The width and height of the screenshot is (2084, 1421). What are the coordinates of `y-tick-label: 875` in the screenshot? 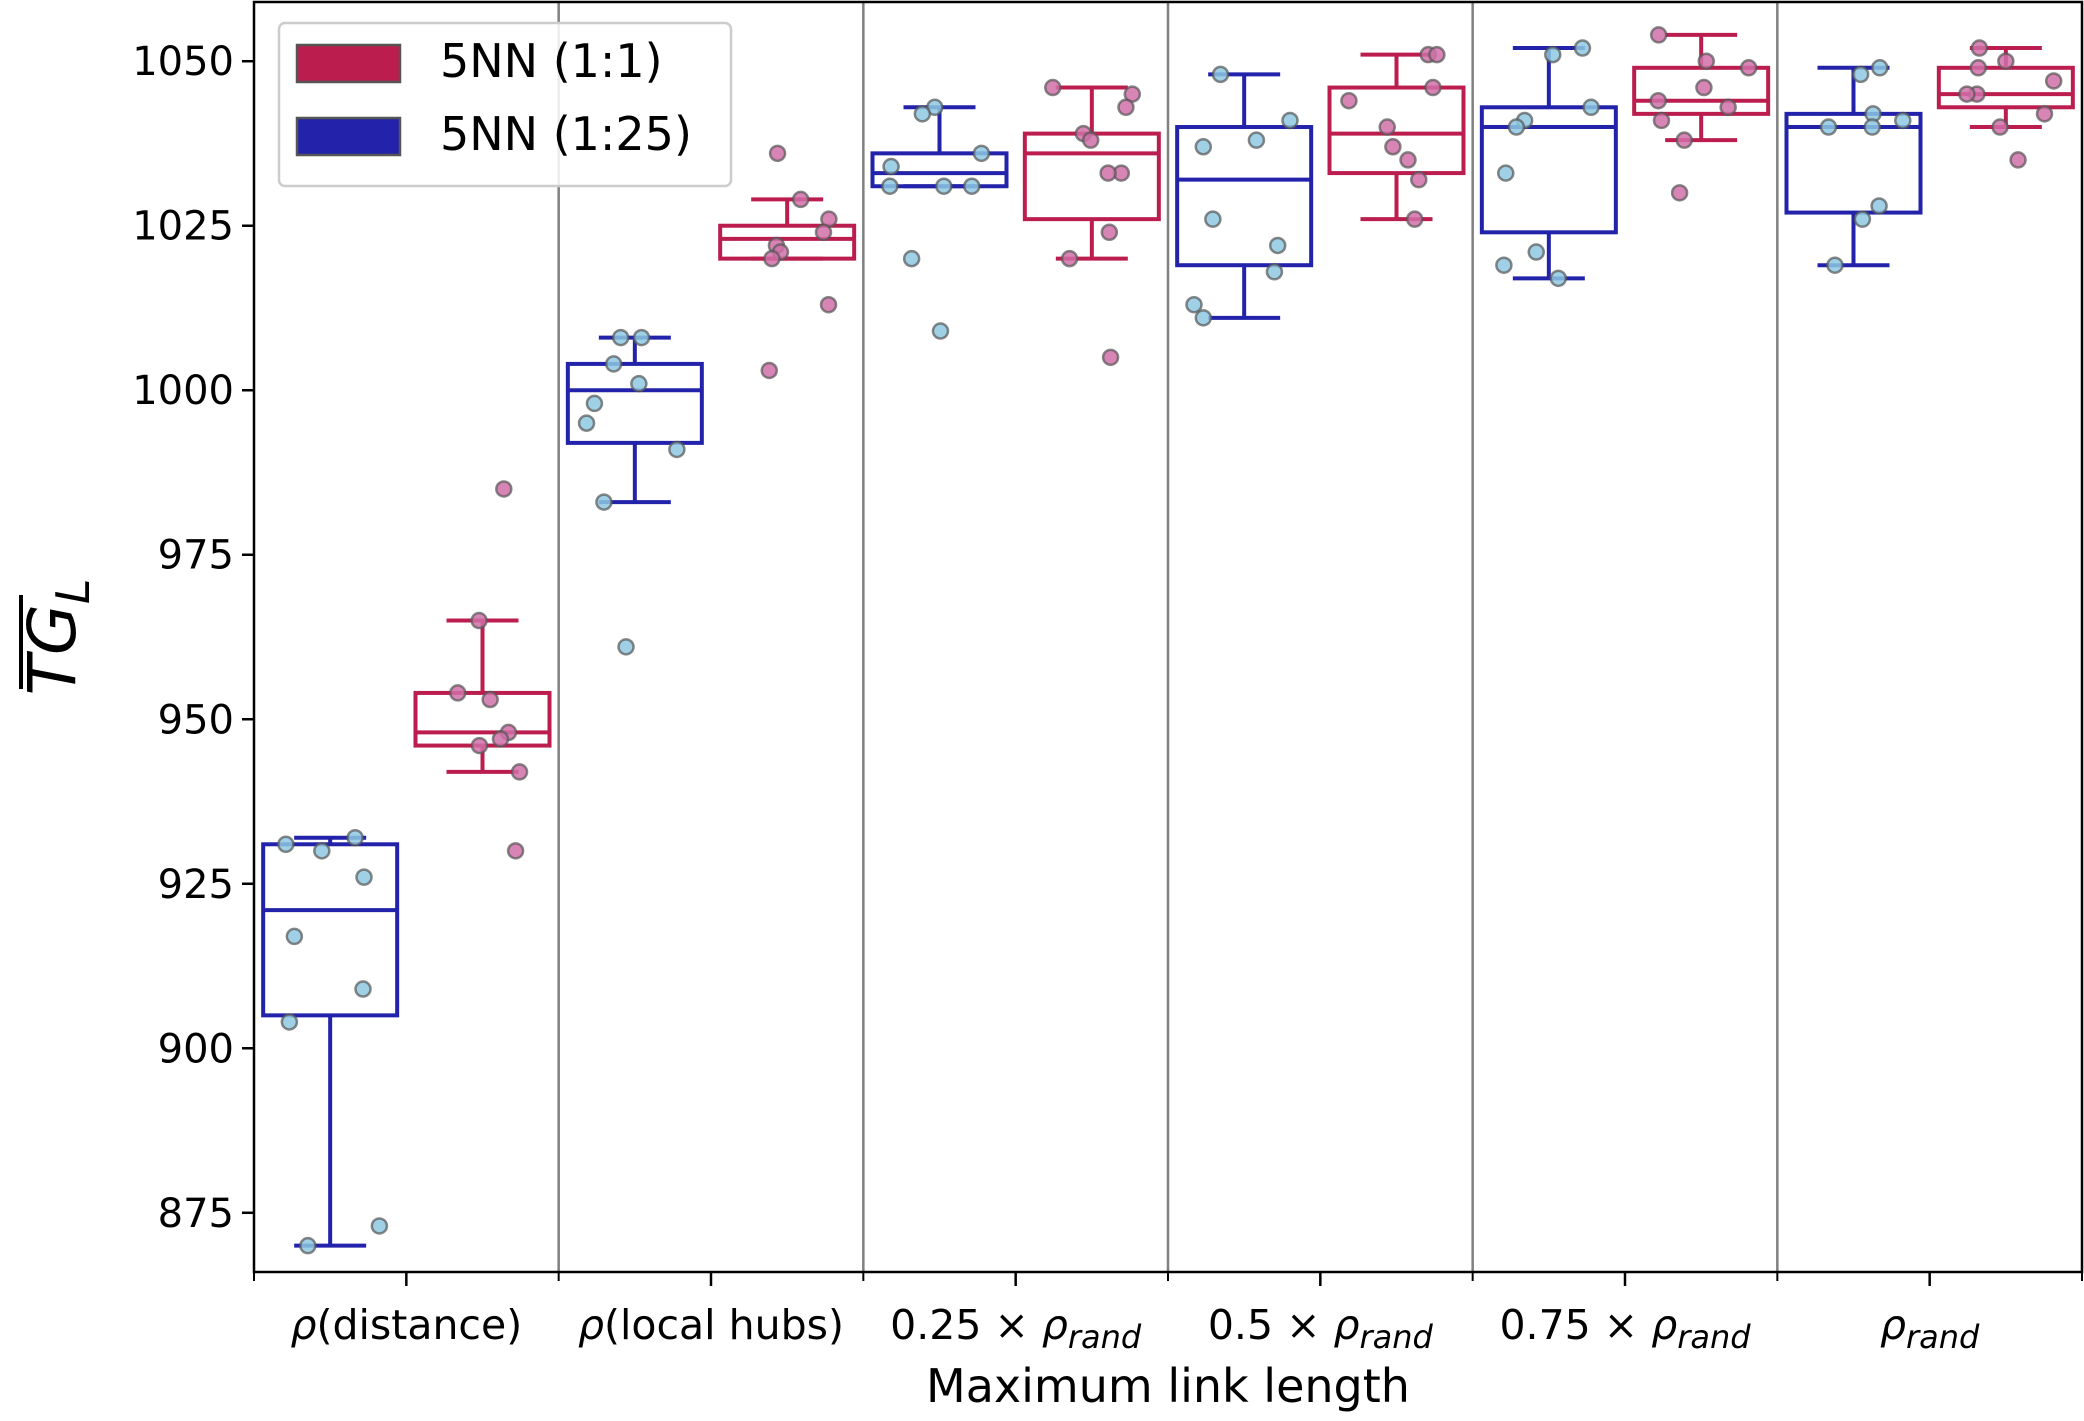 It's located at (196, 1214).